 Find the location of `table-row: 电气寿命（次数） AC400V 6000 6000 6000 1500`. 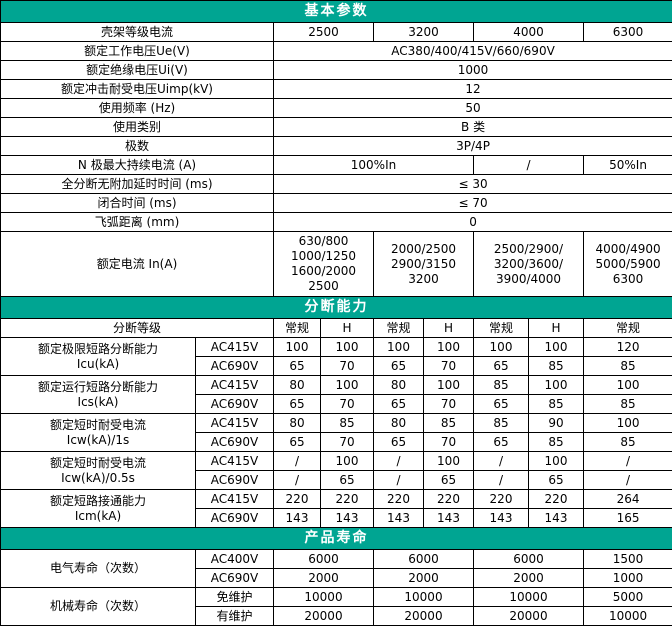

table-row: 电气寿命（次数） AC400V 6000 6000 6000 1500 is located at coordinates (336, 559).